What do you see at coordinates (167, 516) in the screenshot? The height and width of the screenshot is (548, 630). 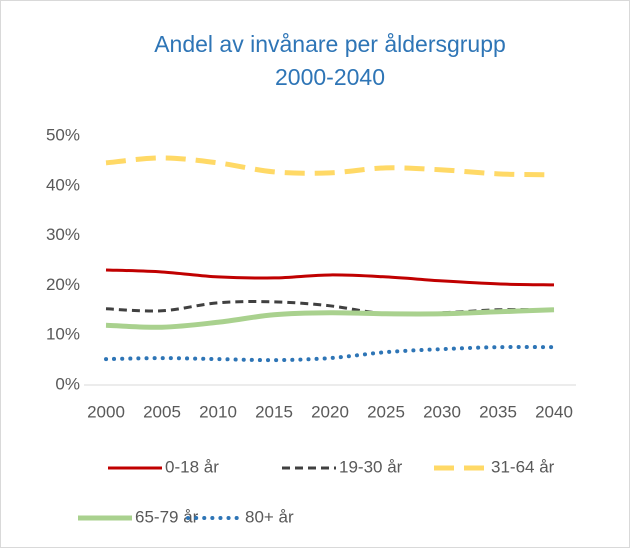 I see `legend-label: 65-79 år` at bounding box center [167, 516].